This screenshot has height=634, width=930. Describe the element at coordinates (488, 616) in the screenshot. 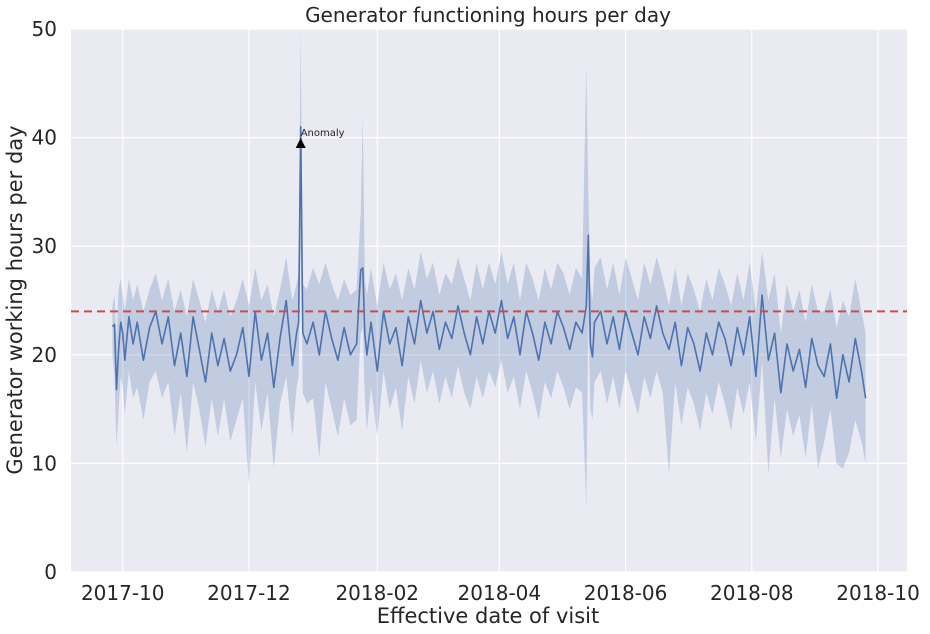

I see `x-axis-label: Effective date of visit` at that location.